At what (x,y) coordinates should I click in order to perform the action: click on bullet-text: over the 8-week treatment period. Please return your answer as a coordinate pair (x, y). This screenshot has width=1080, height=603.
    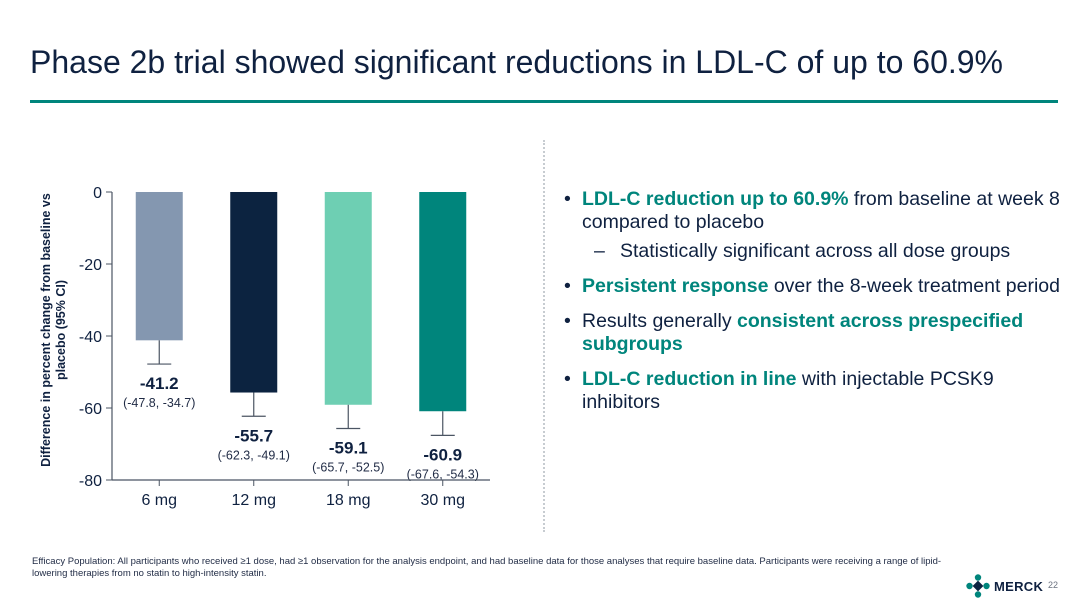
    Looking at the image, I should click on (914, 286).